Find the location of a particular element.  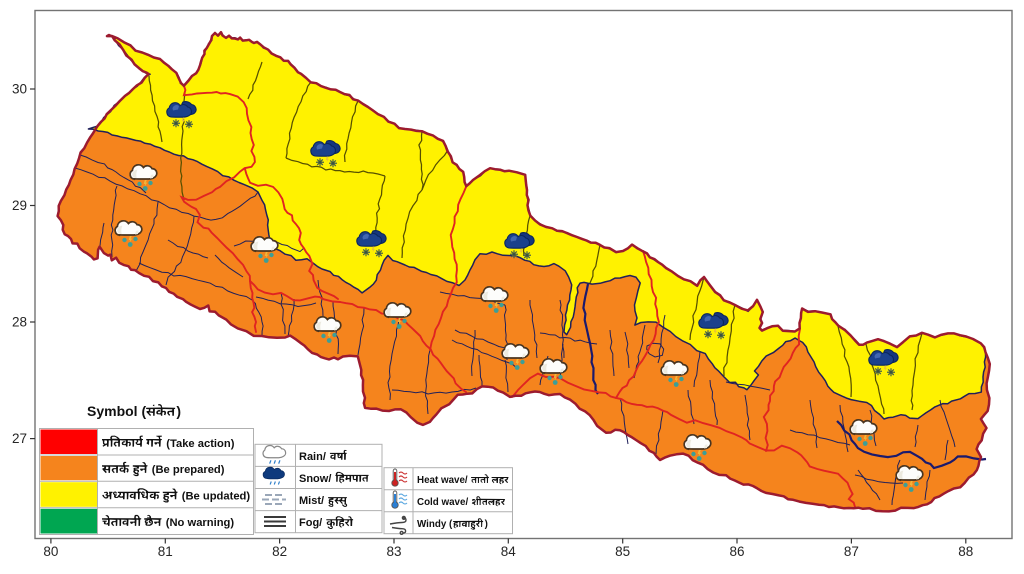

svg-text: 80 is located at coordinates (50, 551).